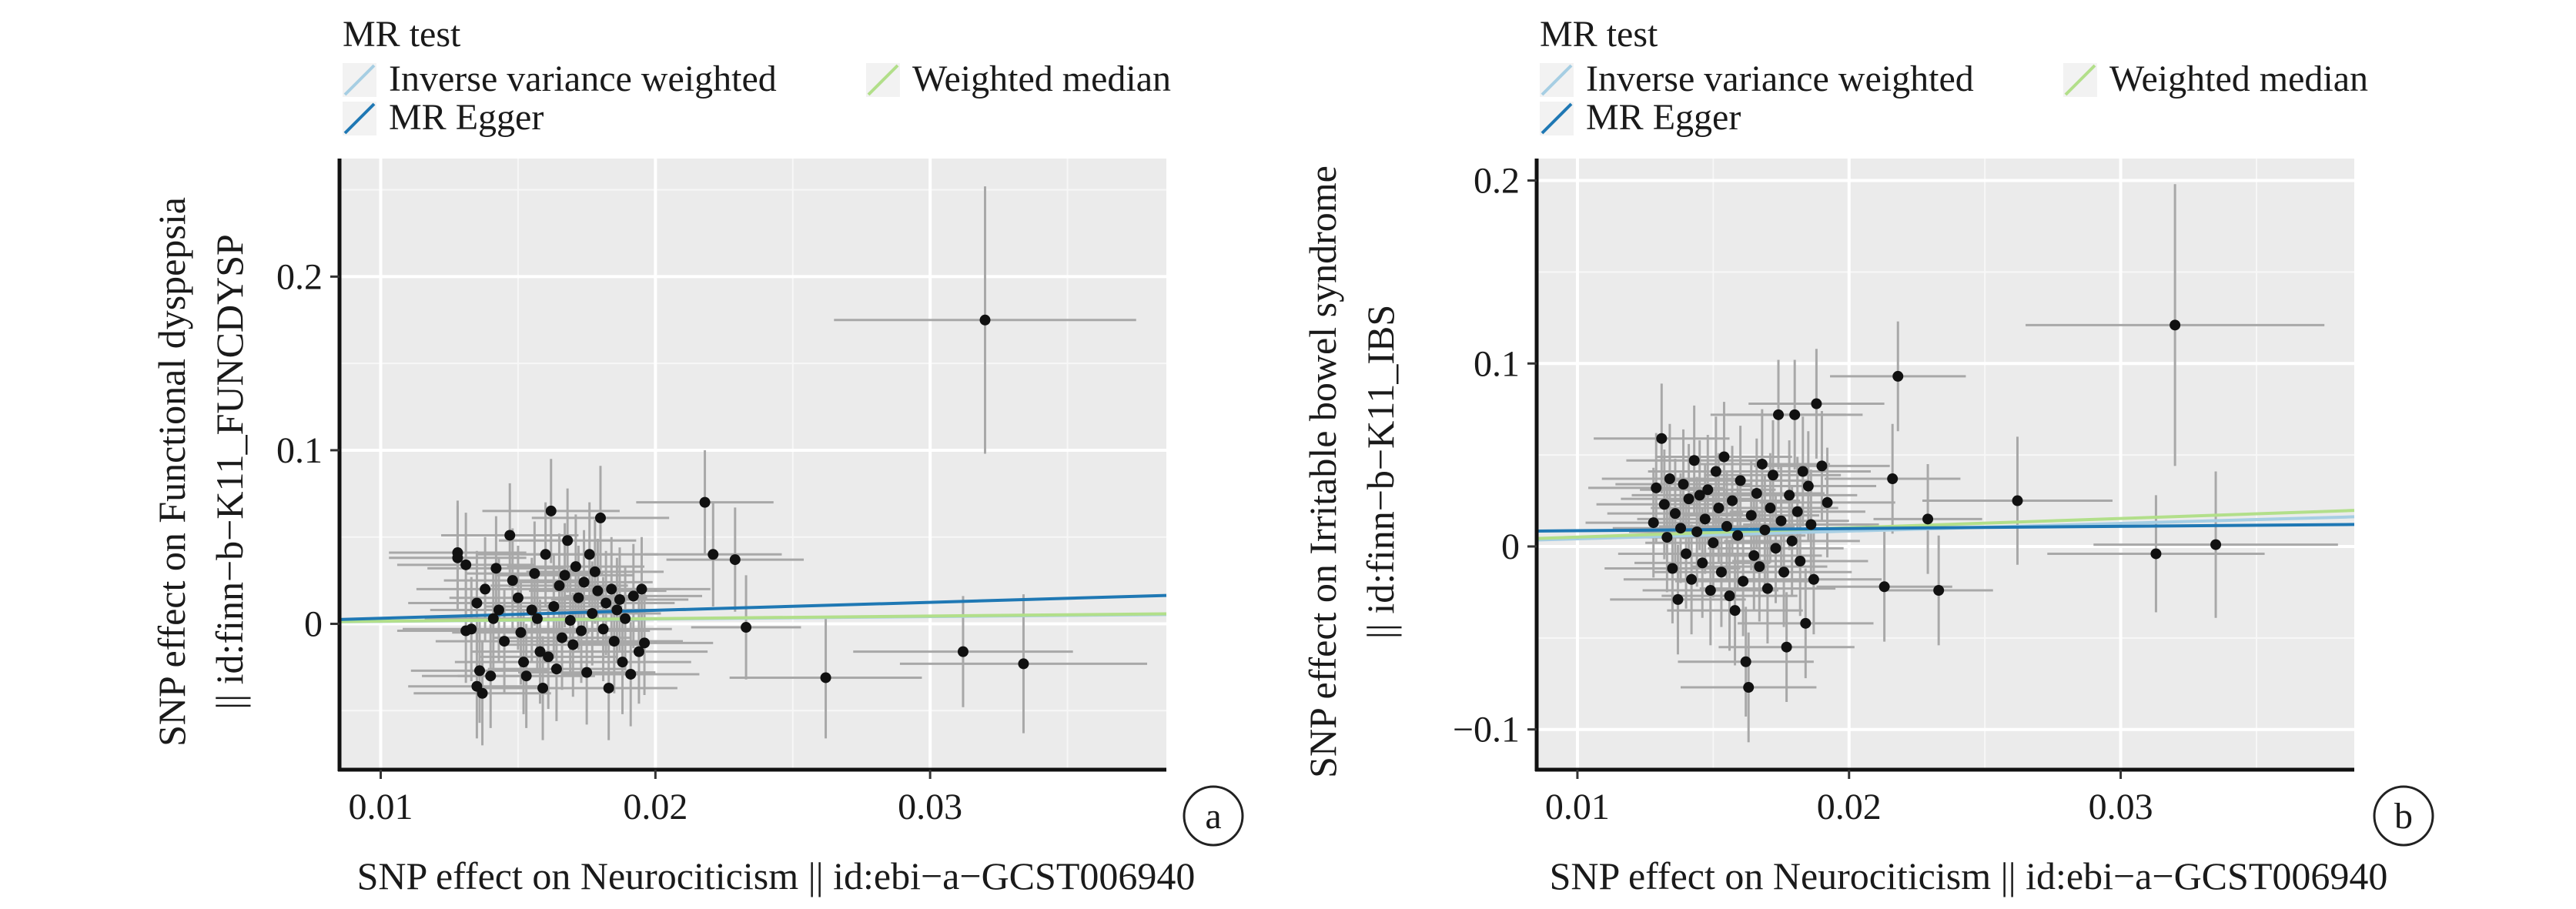  I want to click on legend-entry: Weighted median, so click(1018, 78).